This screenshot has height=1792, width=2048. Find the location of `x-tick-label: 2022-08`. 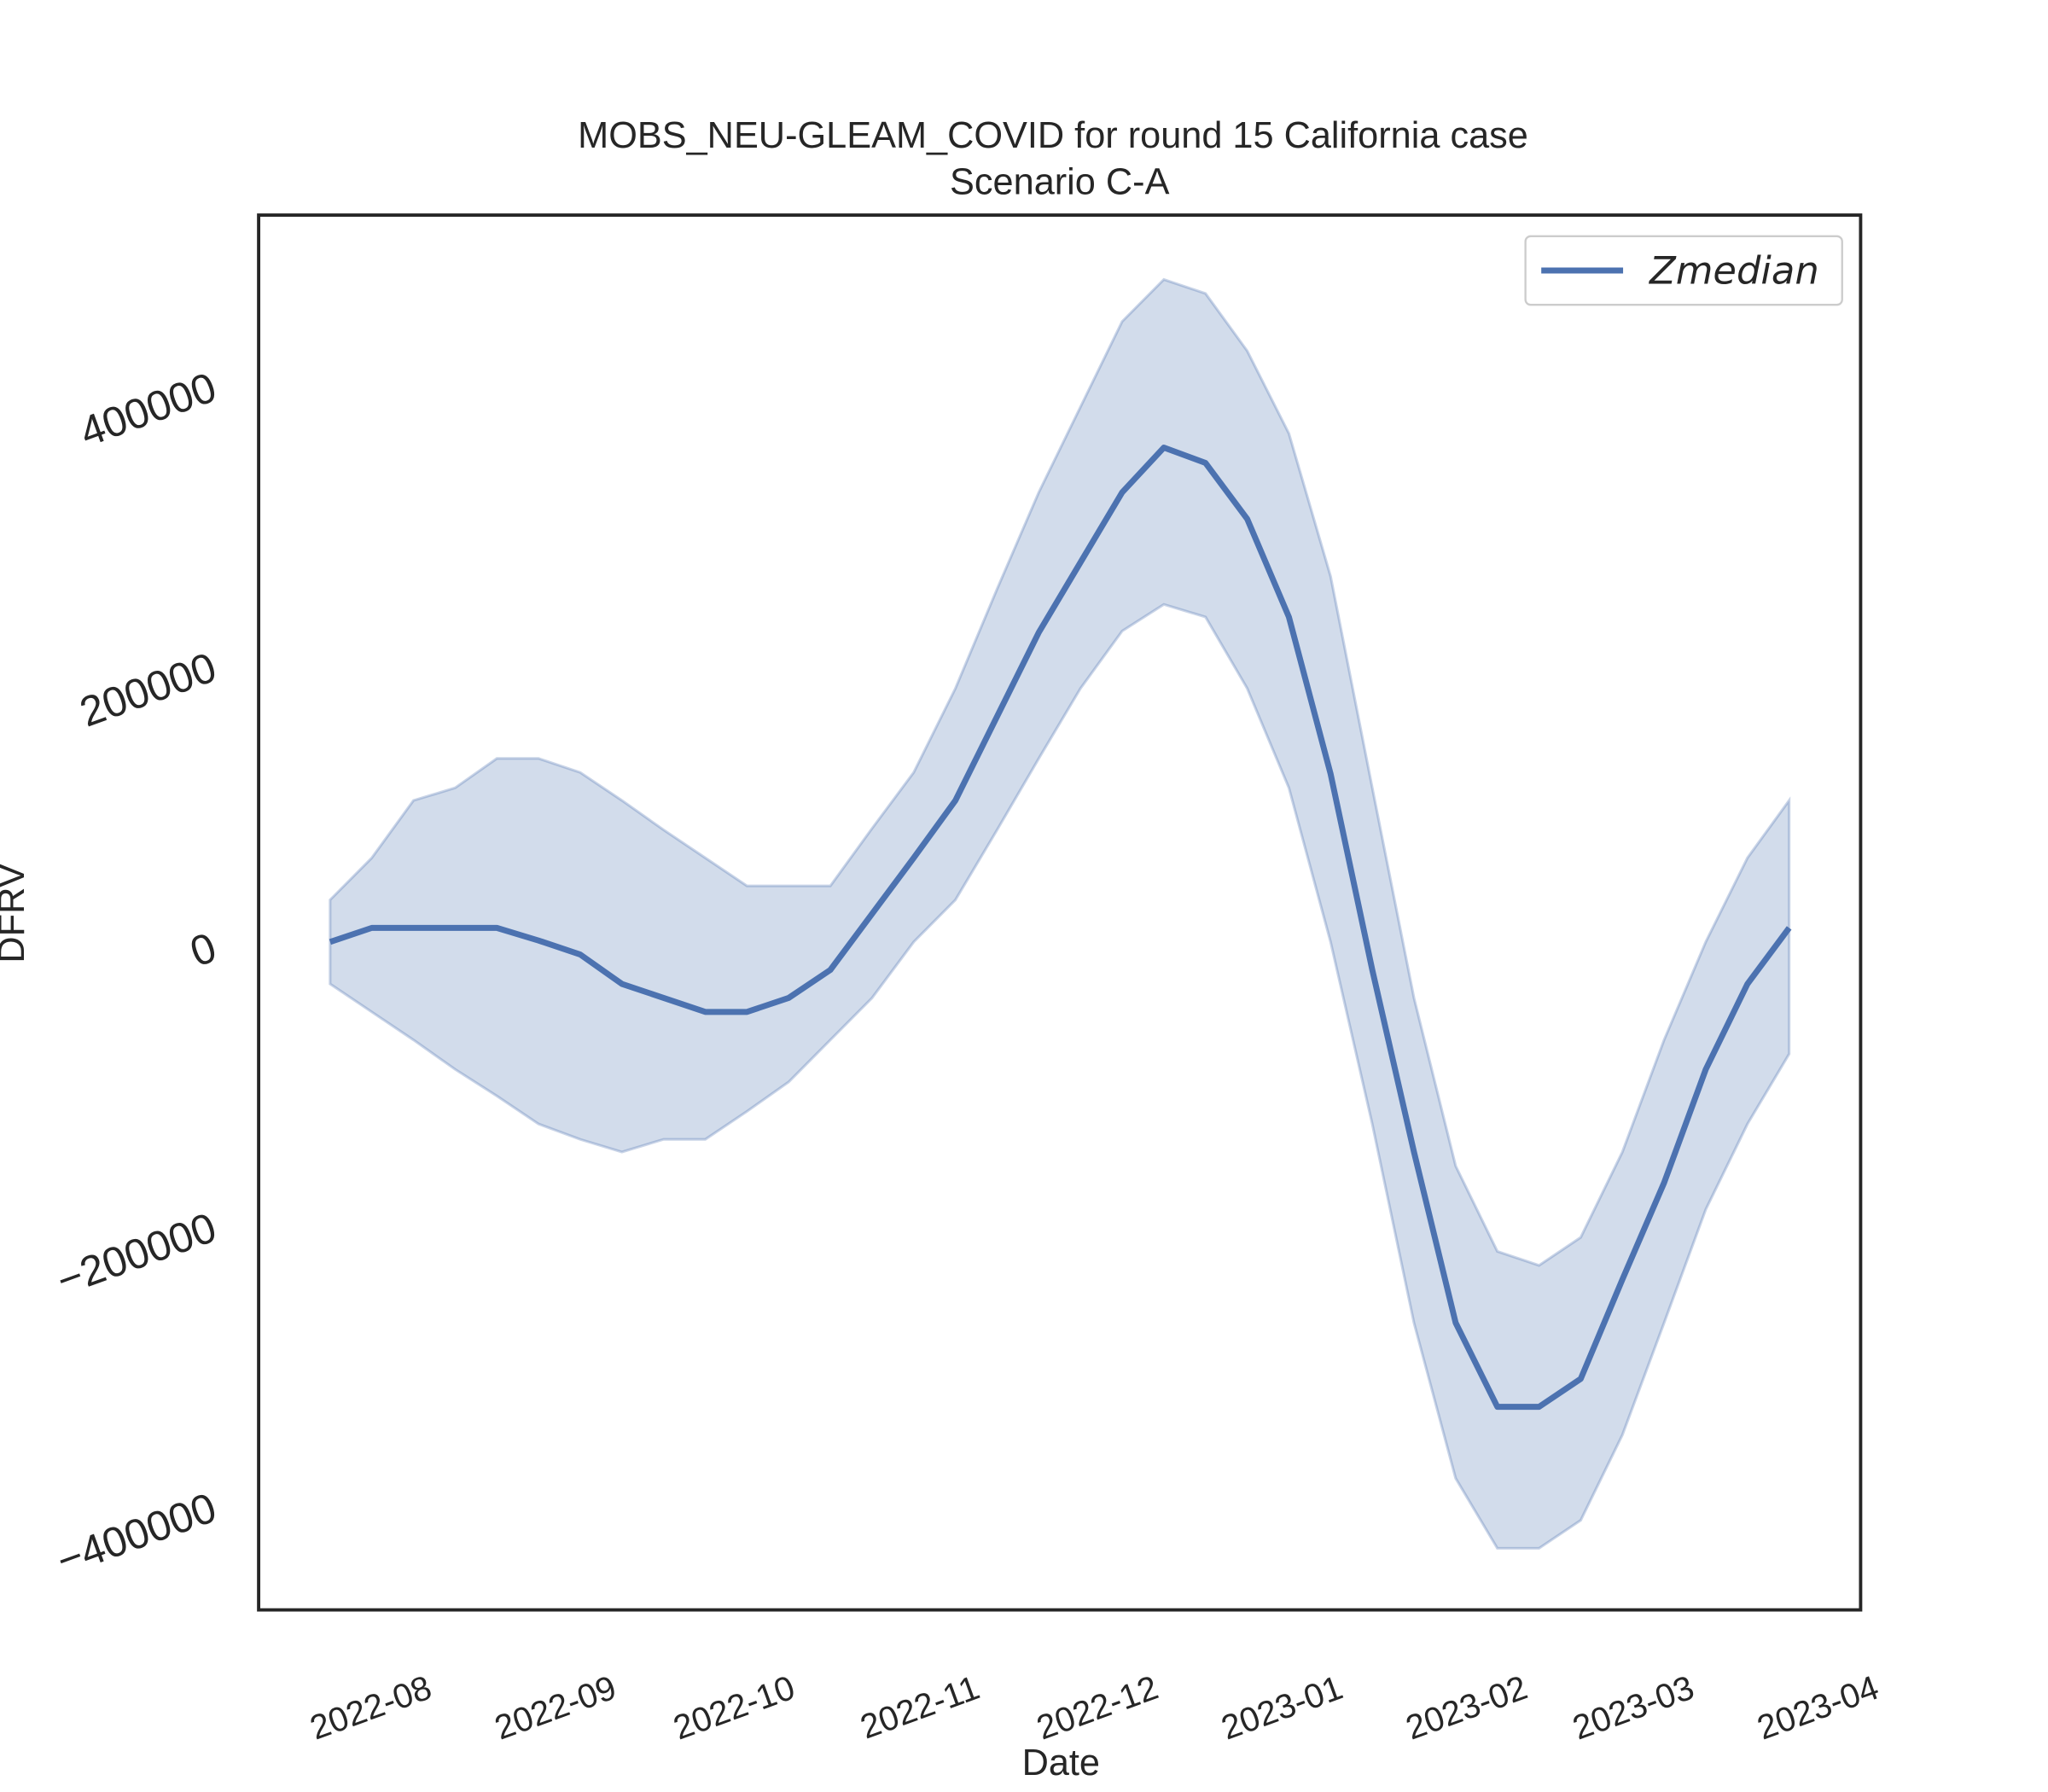

x-tick-label: 2022-08 is located at coordinates (370, 1708).